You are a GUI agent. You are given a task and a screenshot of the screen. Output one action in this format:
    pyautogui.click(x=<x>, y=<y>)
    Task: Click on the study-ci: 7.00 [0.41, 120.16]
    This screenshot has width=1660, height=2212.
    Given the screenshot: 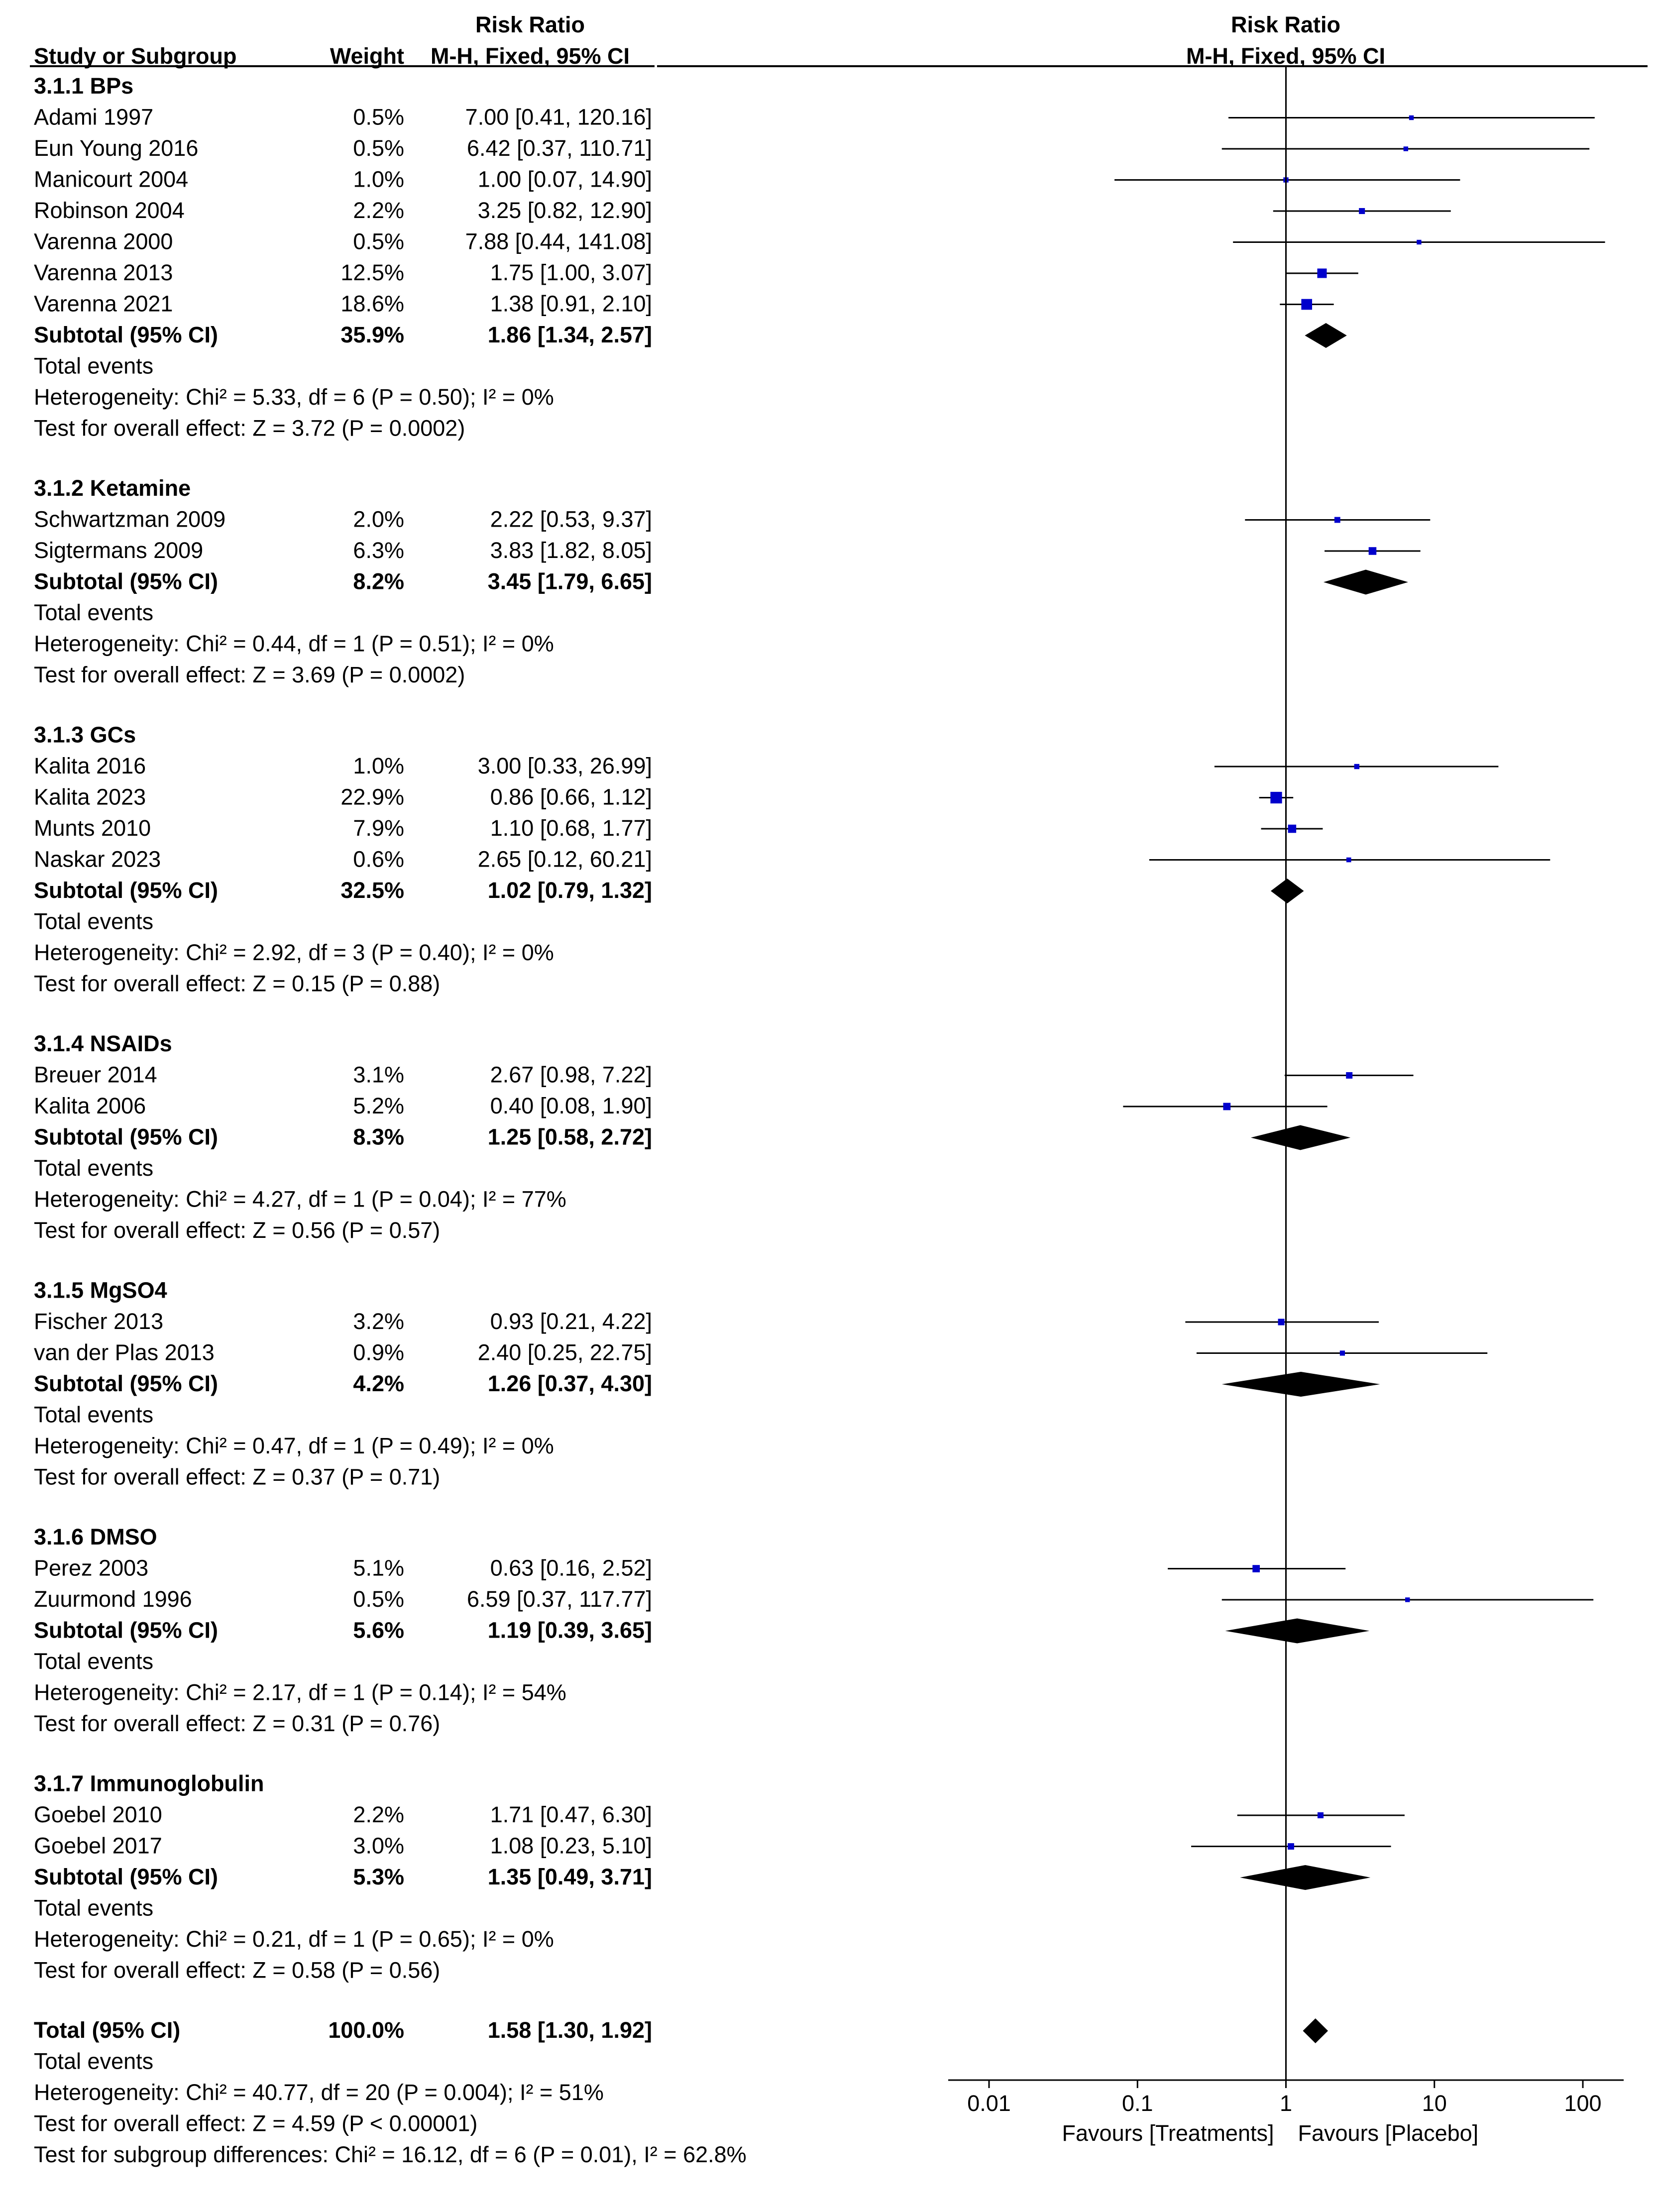 What is the action you would take?
    pyautogui.click(x=558, y=117)
    